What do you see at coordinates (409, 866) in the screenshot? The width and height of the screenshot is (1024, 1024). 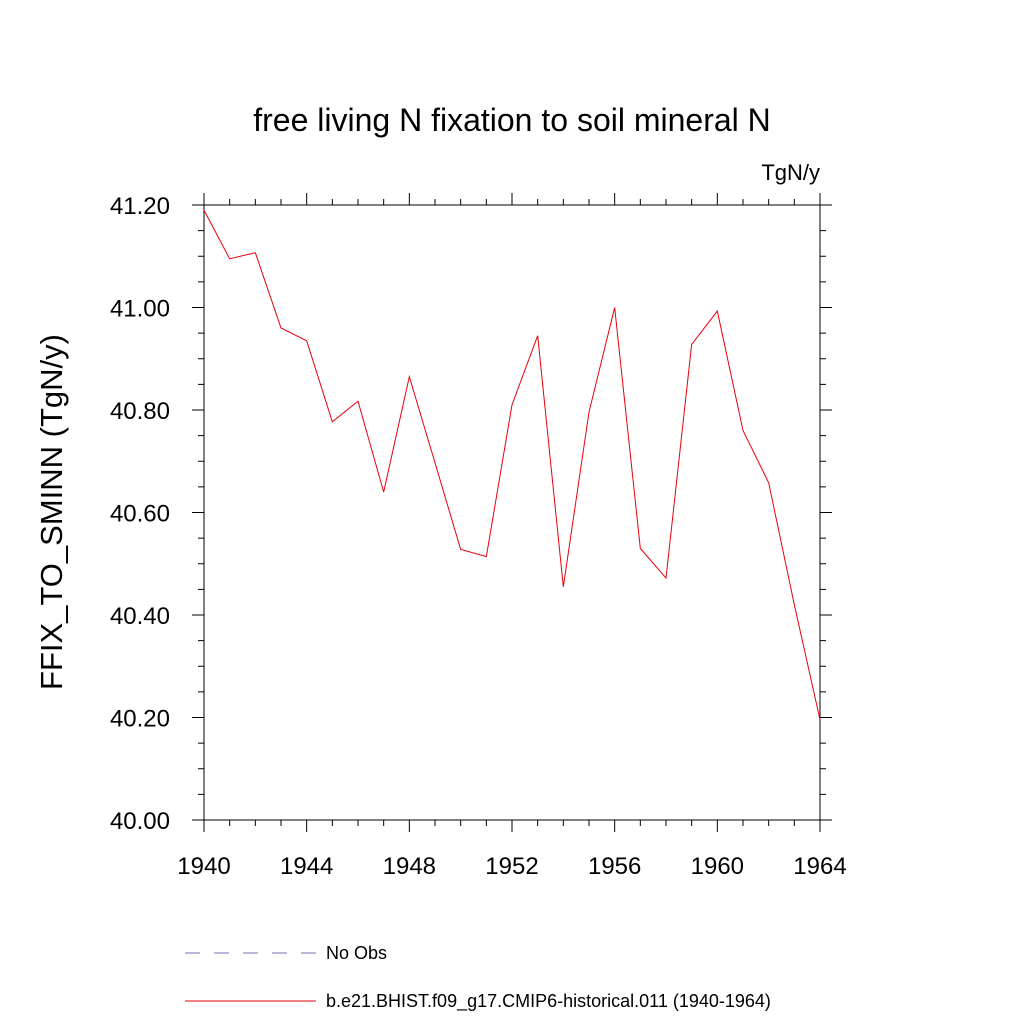 I see `x-tick-label: 1948` at bounding box center [409, 866].